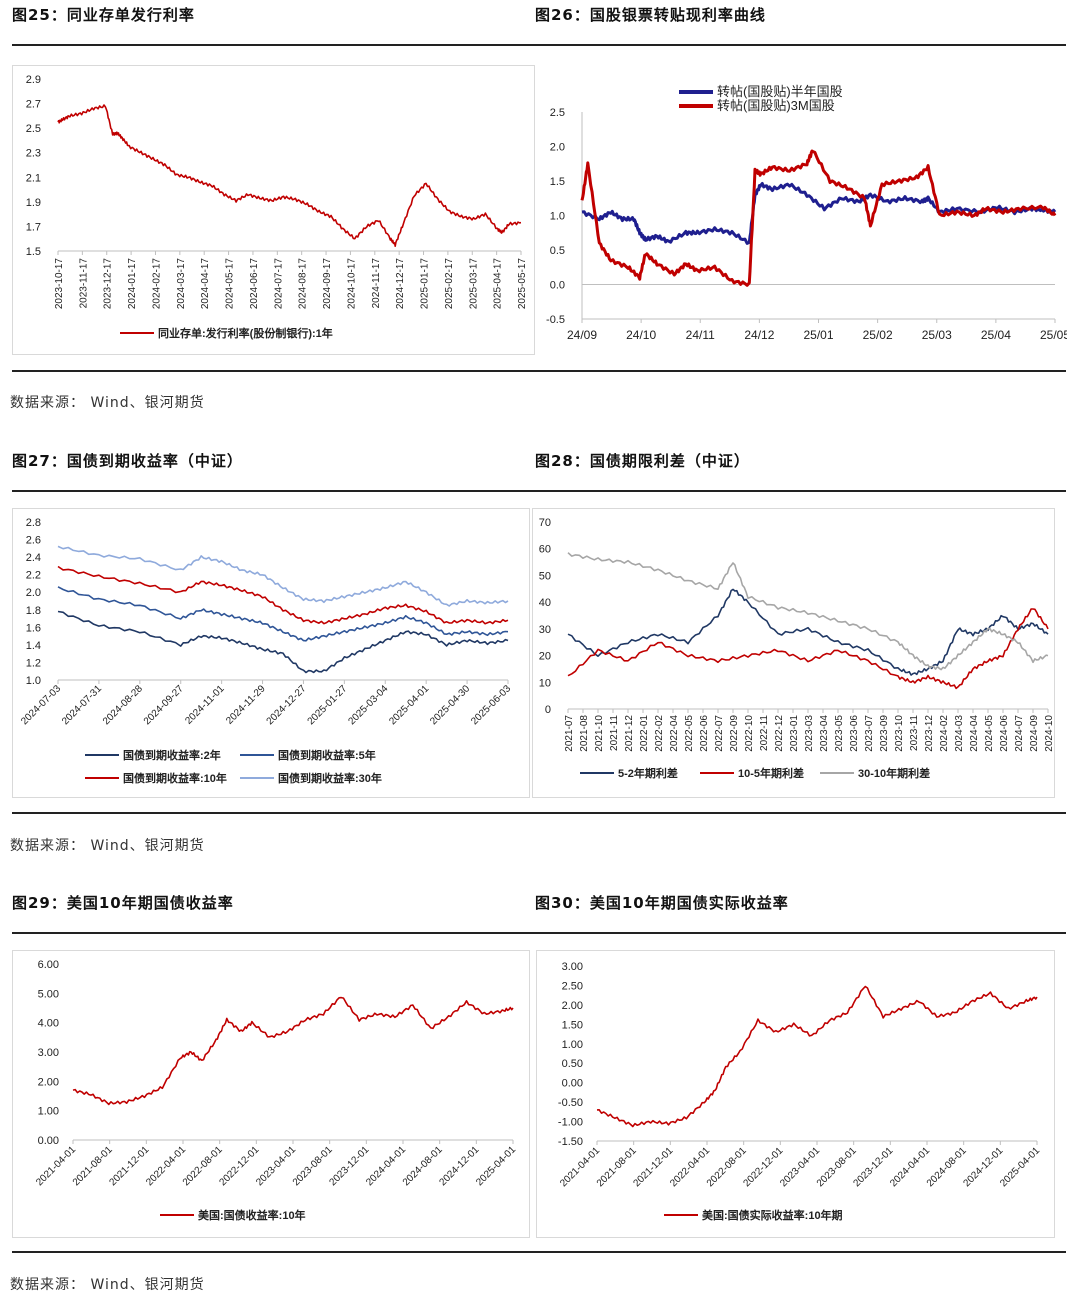 This screenshot has width=1080, height=1305. I want to click on y-tick-label: 1.50, so click(572, 1025).